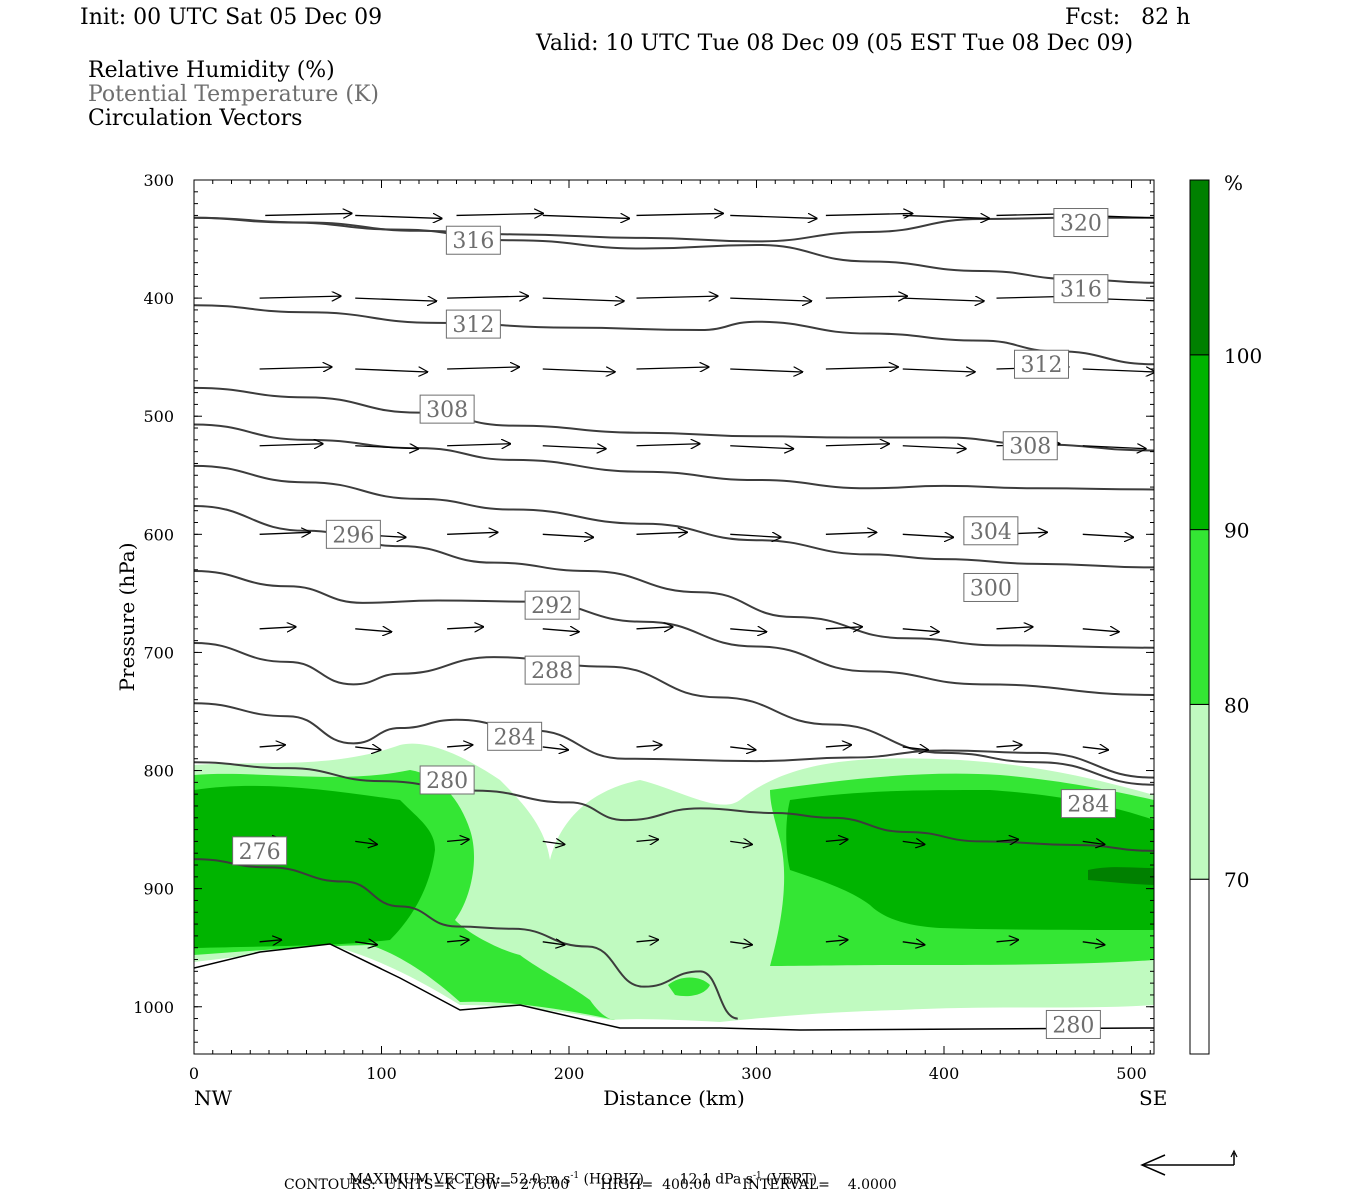  I want to click on forecast-hour: Fcst: 82 h, so click(1128, 17).